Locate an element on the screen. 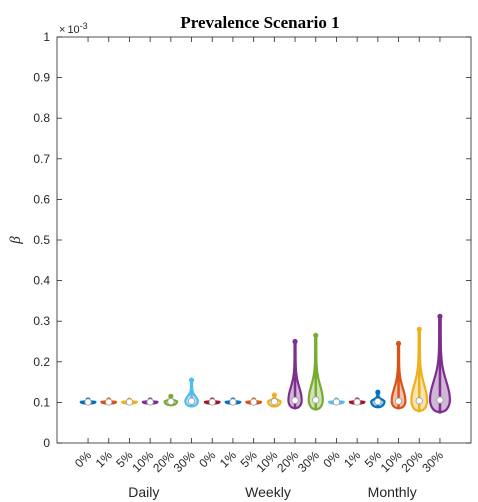  y-tick-label: 0.9 is located at coordinates (41, 78).